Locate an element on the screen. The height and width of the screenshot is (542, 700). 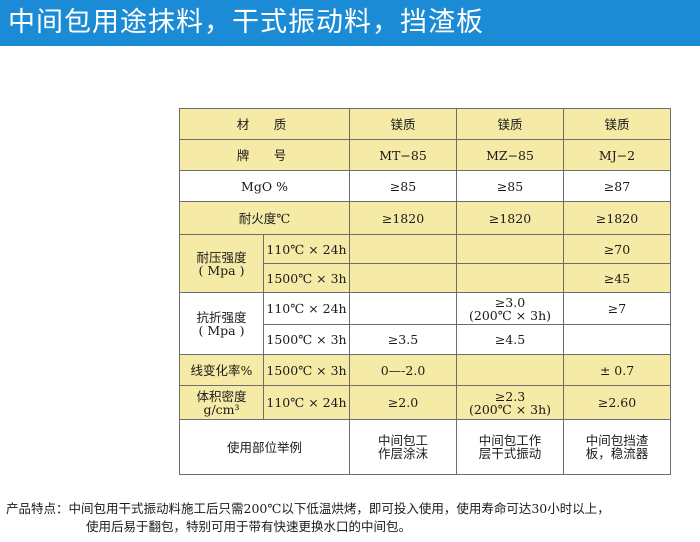
table-cell: ≥2.60 is located at coordinates (617, 402).